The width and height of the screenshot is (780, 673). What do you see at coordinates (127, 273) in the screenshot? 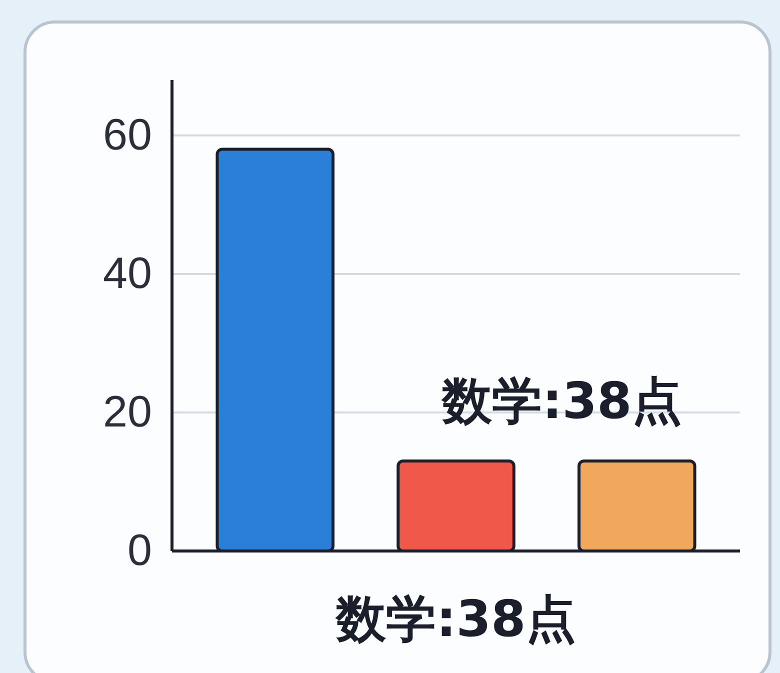
I see `y-tick-label: 40` at bounding box center [127, 273].